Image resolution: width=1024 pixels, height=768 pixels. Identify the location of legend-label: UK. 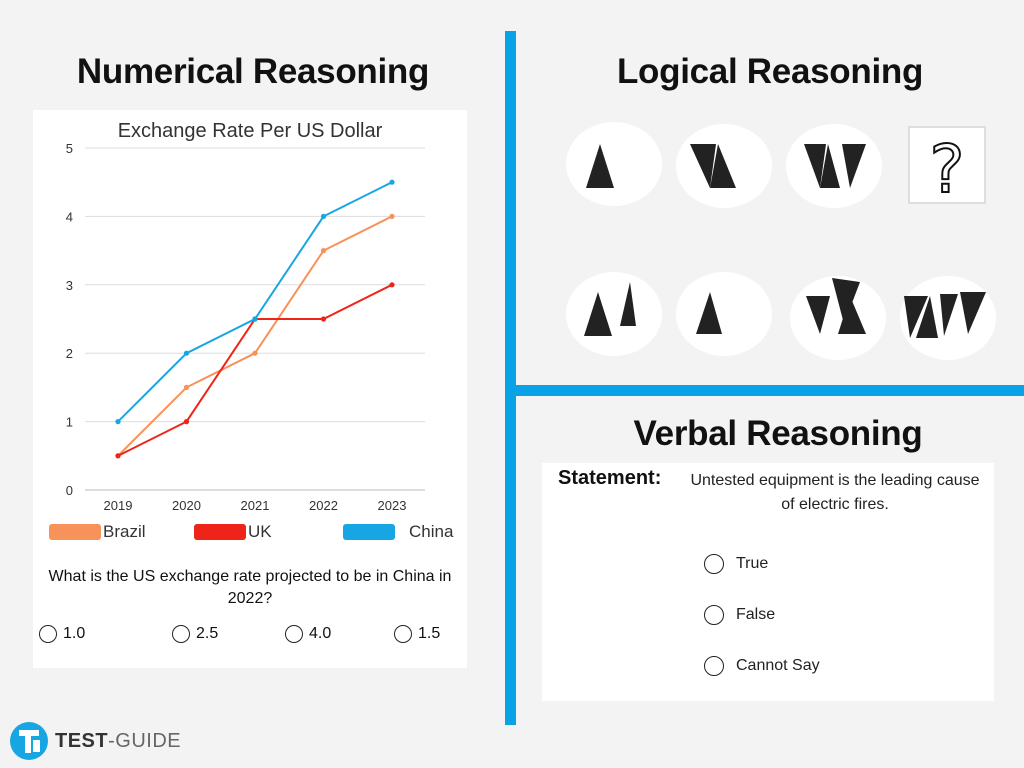
(260, 531).